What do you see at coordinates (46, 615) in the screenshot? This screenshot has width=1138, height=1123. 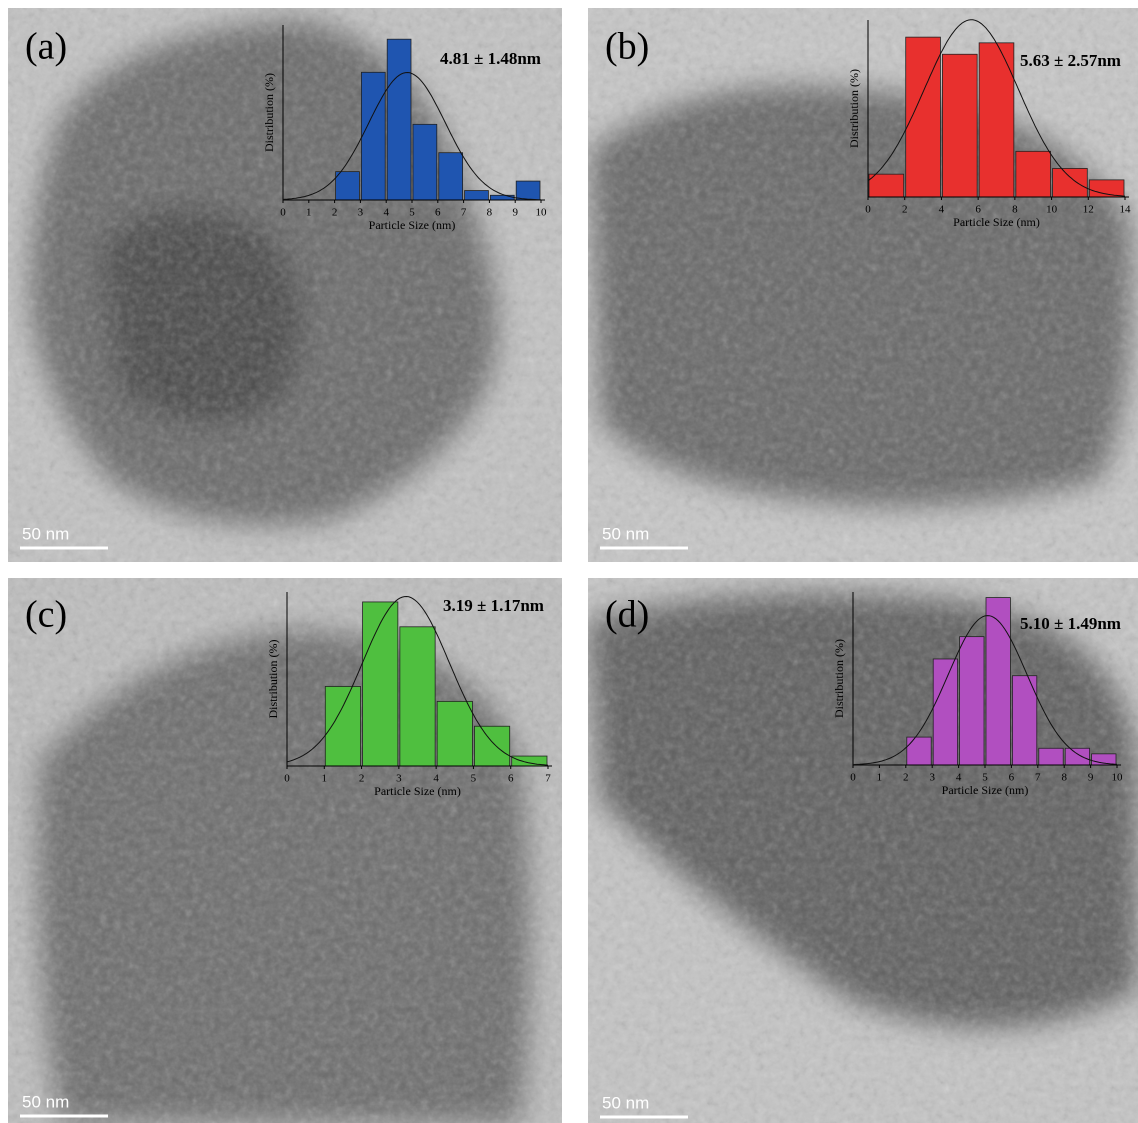 I see `panel-label: (c)` at bounding box center [46, 615].